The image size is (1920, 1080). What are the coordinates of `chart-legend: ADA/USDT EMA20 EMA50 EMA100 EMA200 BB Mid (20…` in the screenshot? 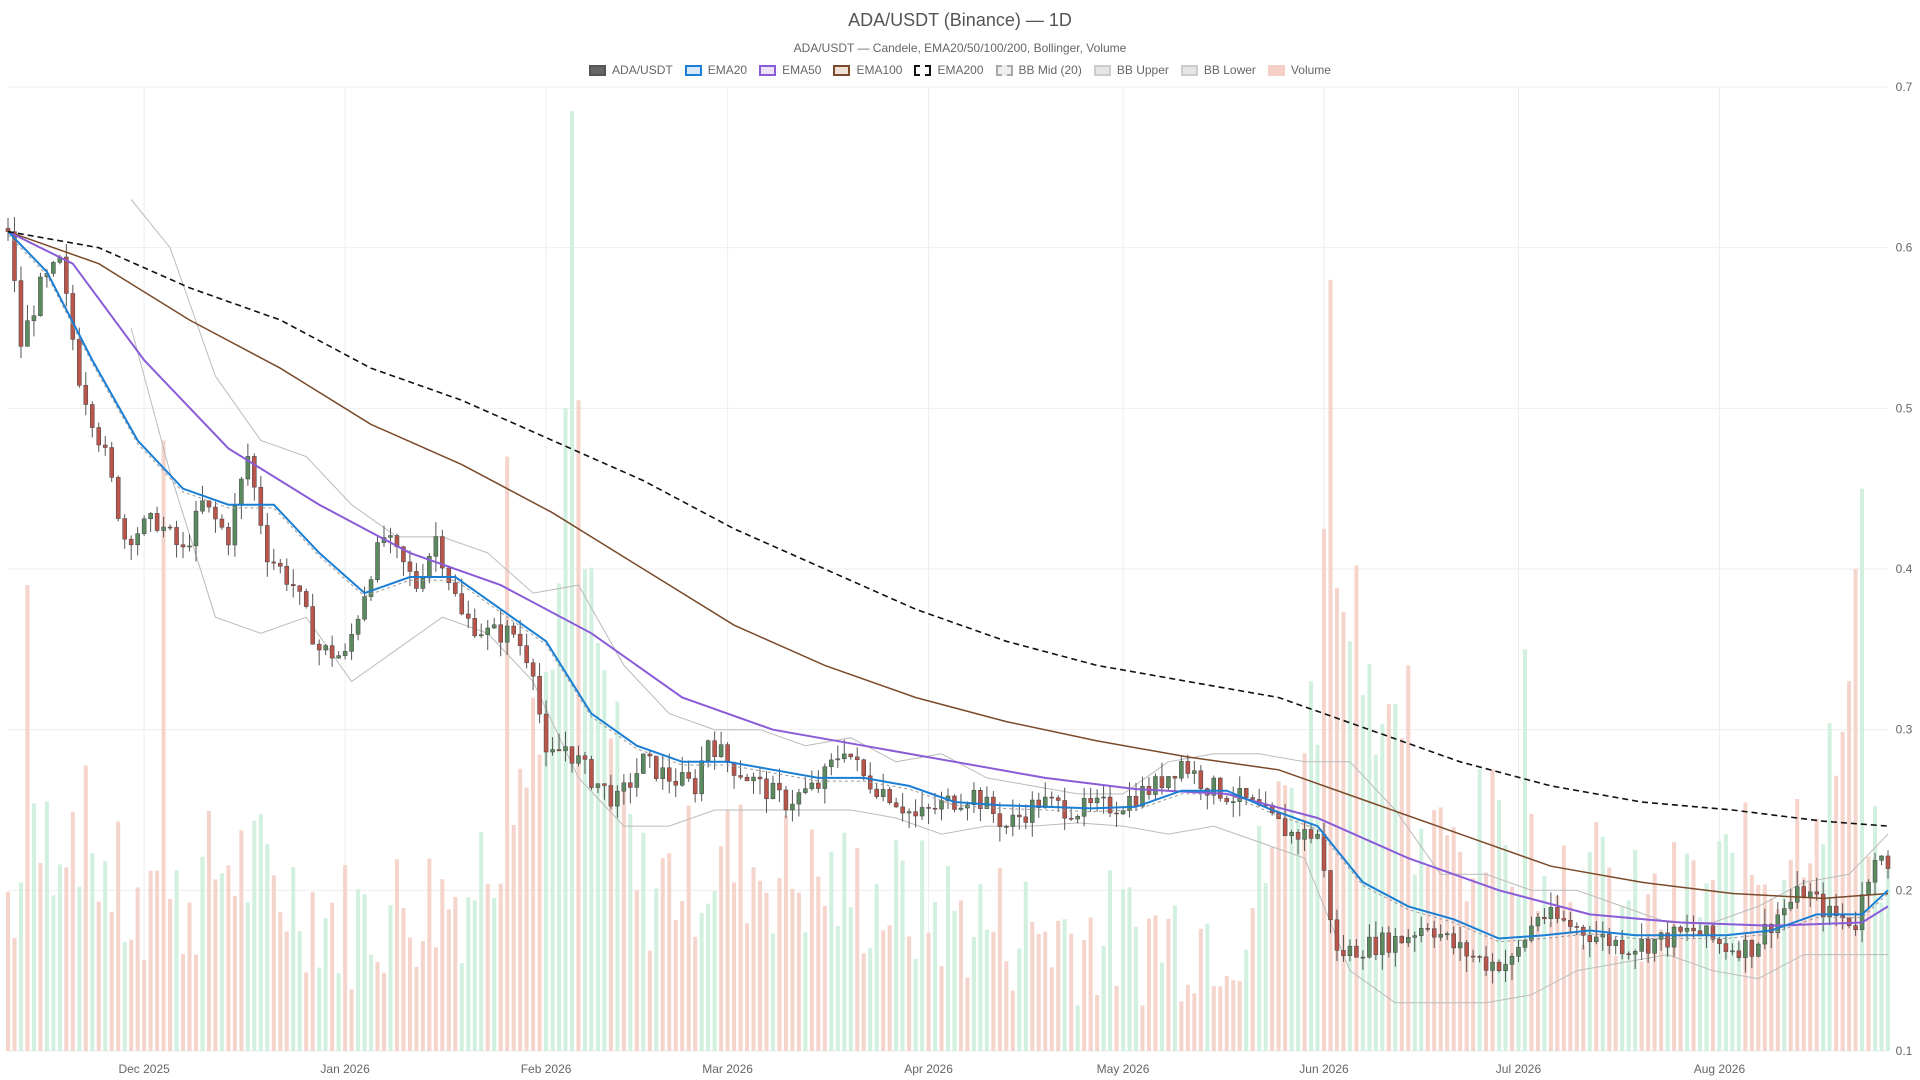 It's located at (960, 70).